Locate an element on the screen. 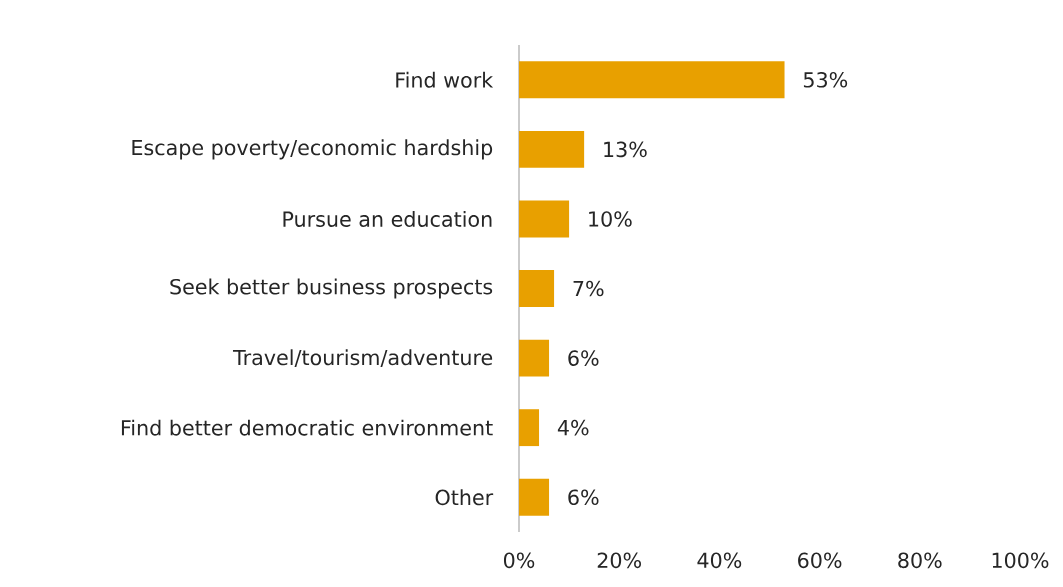 This screenshot has height=587, width=1063. y-tick-label: Other is located at coordinates (464, 497).